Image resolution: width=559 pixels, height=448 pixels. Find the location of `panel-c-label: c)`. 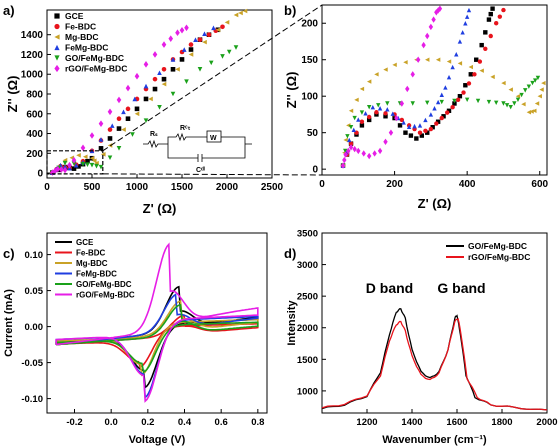

panel-c-label: c) is located at coordinates (9, 253).